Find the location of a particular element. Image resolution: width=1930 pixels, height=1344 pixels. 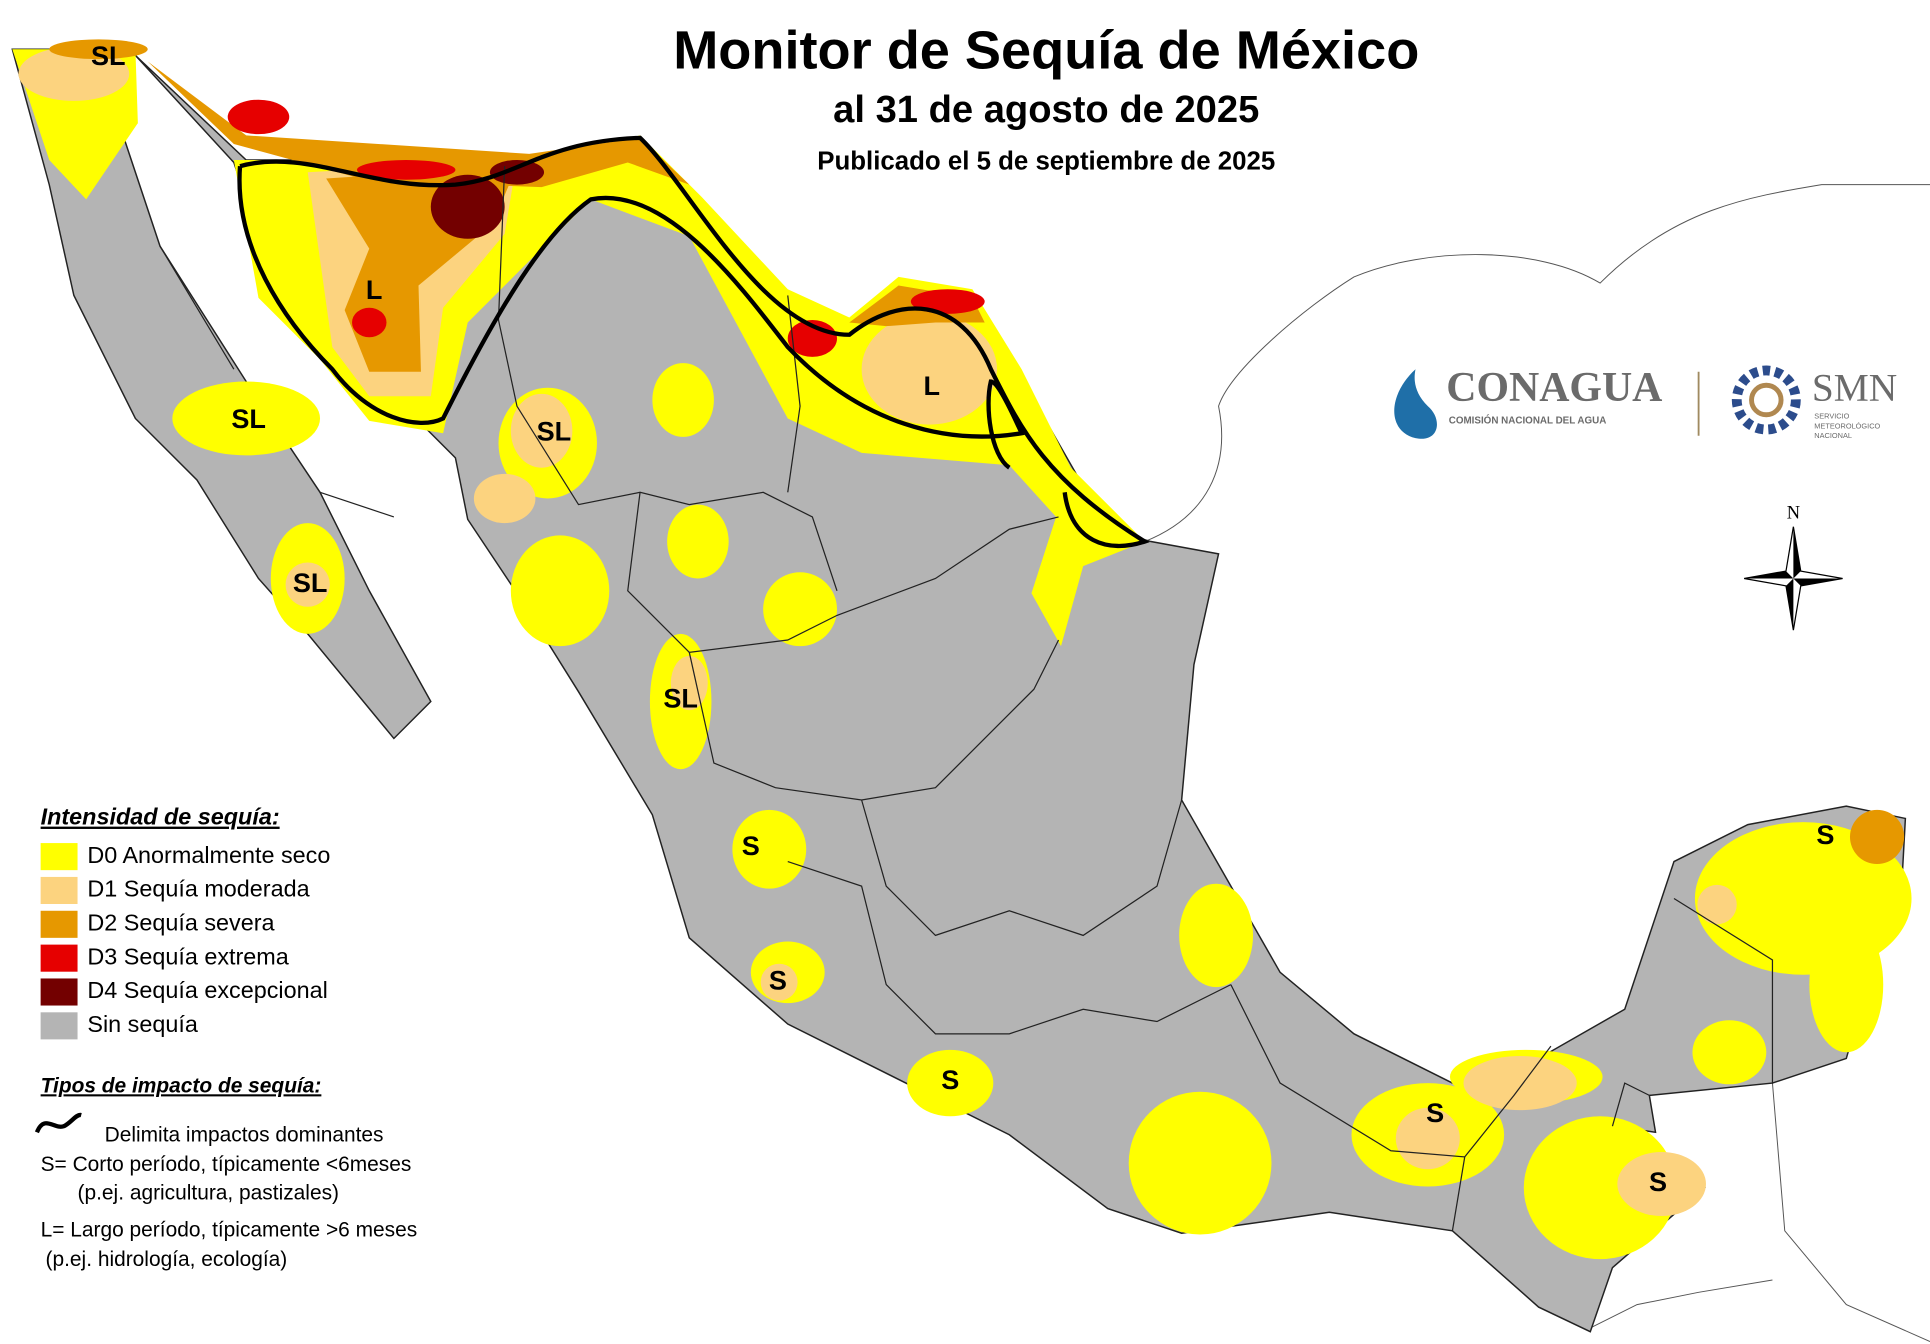

subtitle: al 31 de agosto de 2025 is located at coordinates (1046, 109).